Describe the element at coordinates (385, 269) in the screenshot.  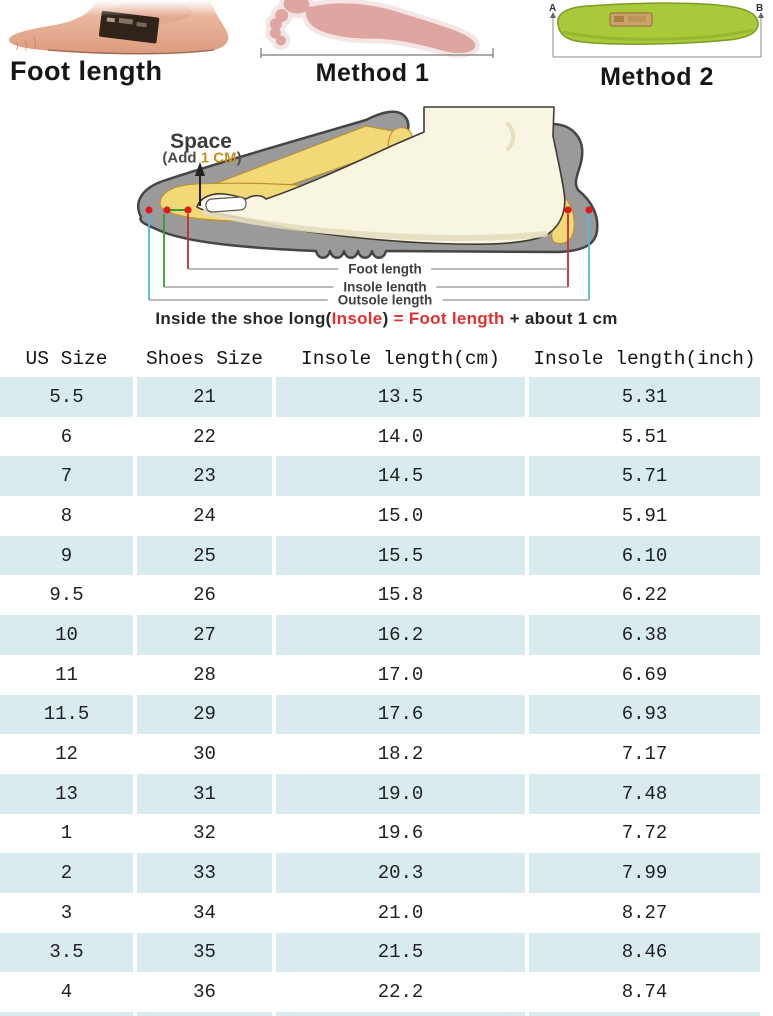
I see `foot-length-dim-label: Foot length` at that location.